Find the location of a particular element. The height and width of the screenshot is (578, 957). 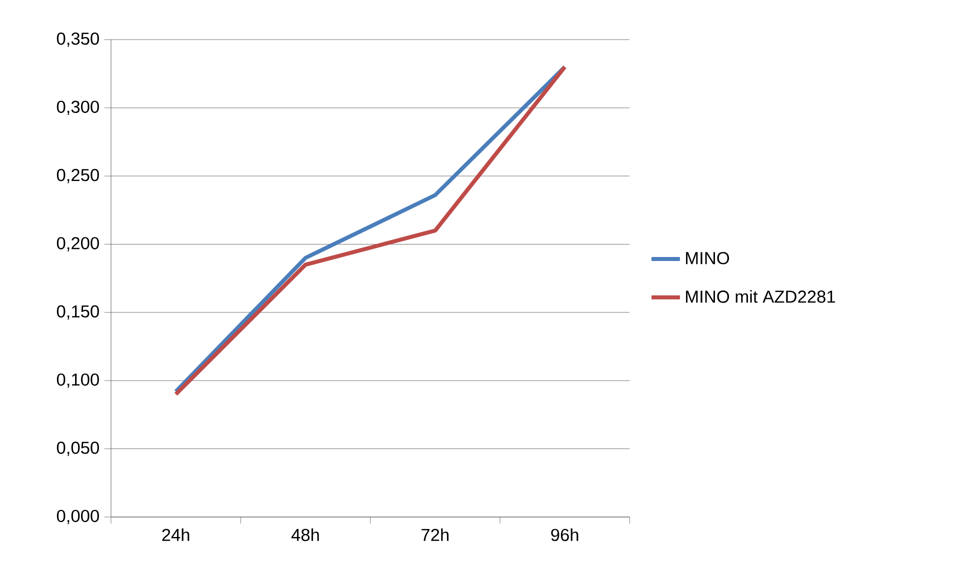

x-tick-label: 96h is located at coordinates (564, 535).